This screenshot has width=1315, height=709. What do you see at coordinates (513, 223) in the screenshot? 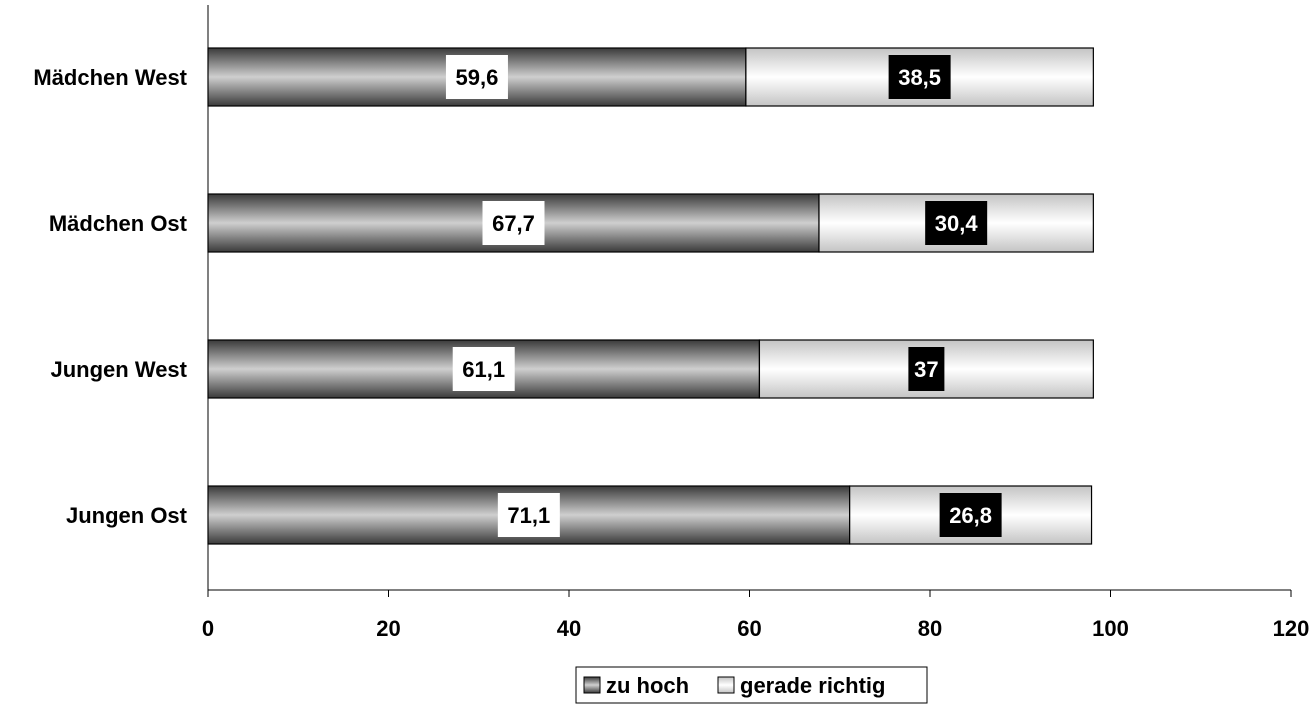
I see `data-label: 67,7` at bounding box center [513, 223].